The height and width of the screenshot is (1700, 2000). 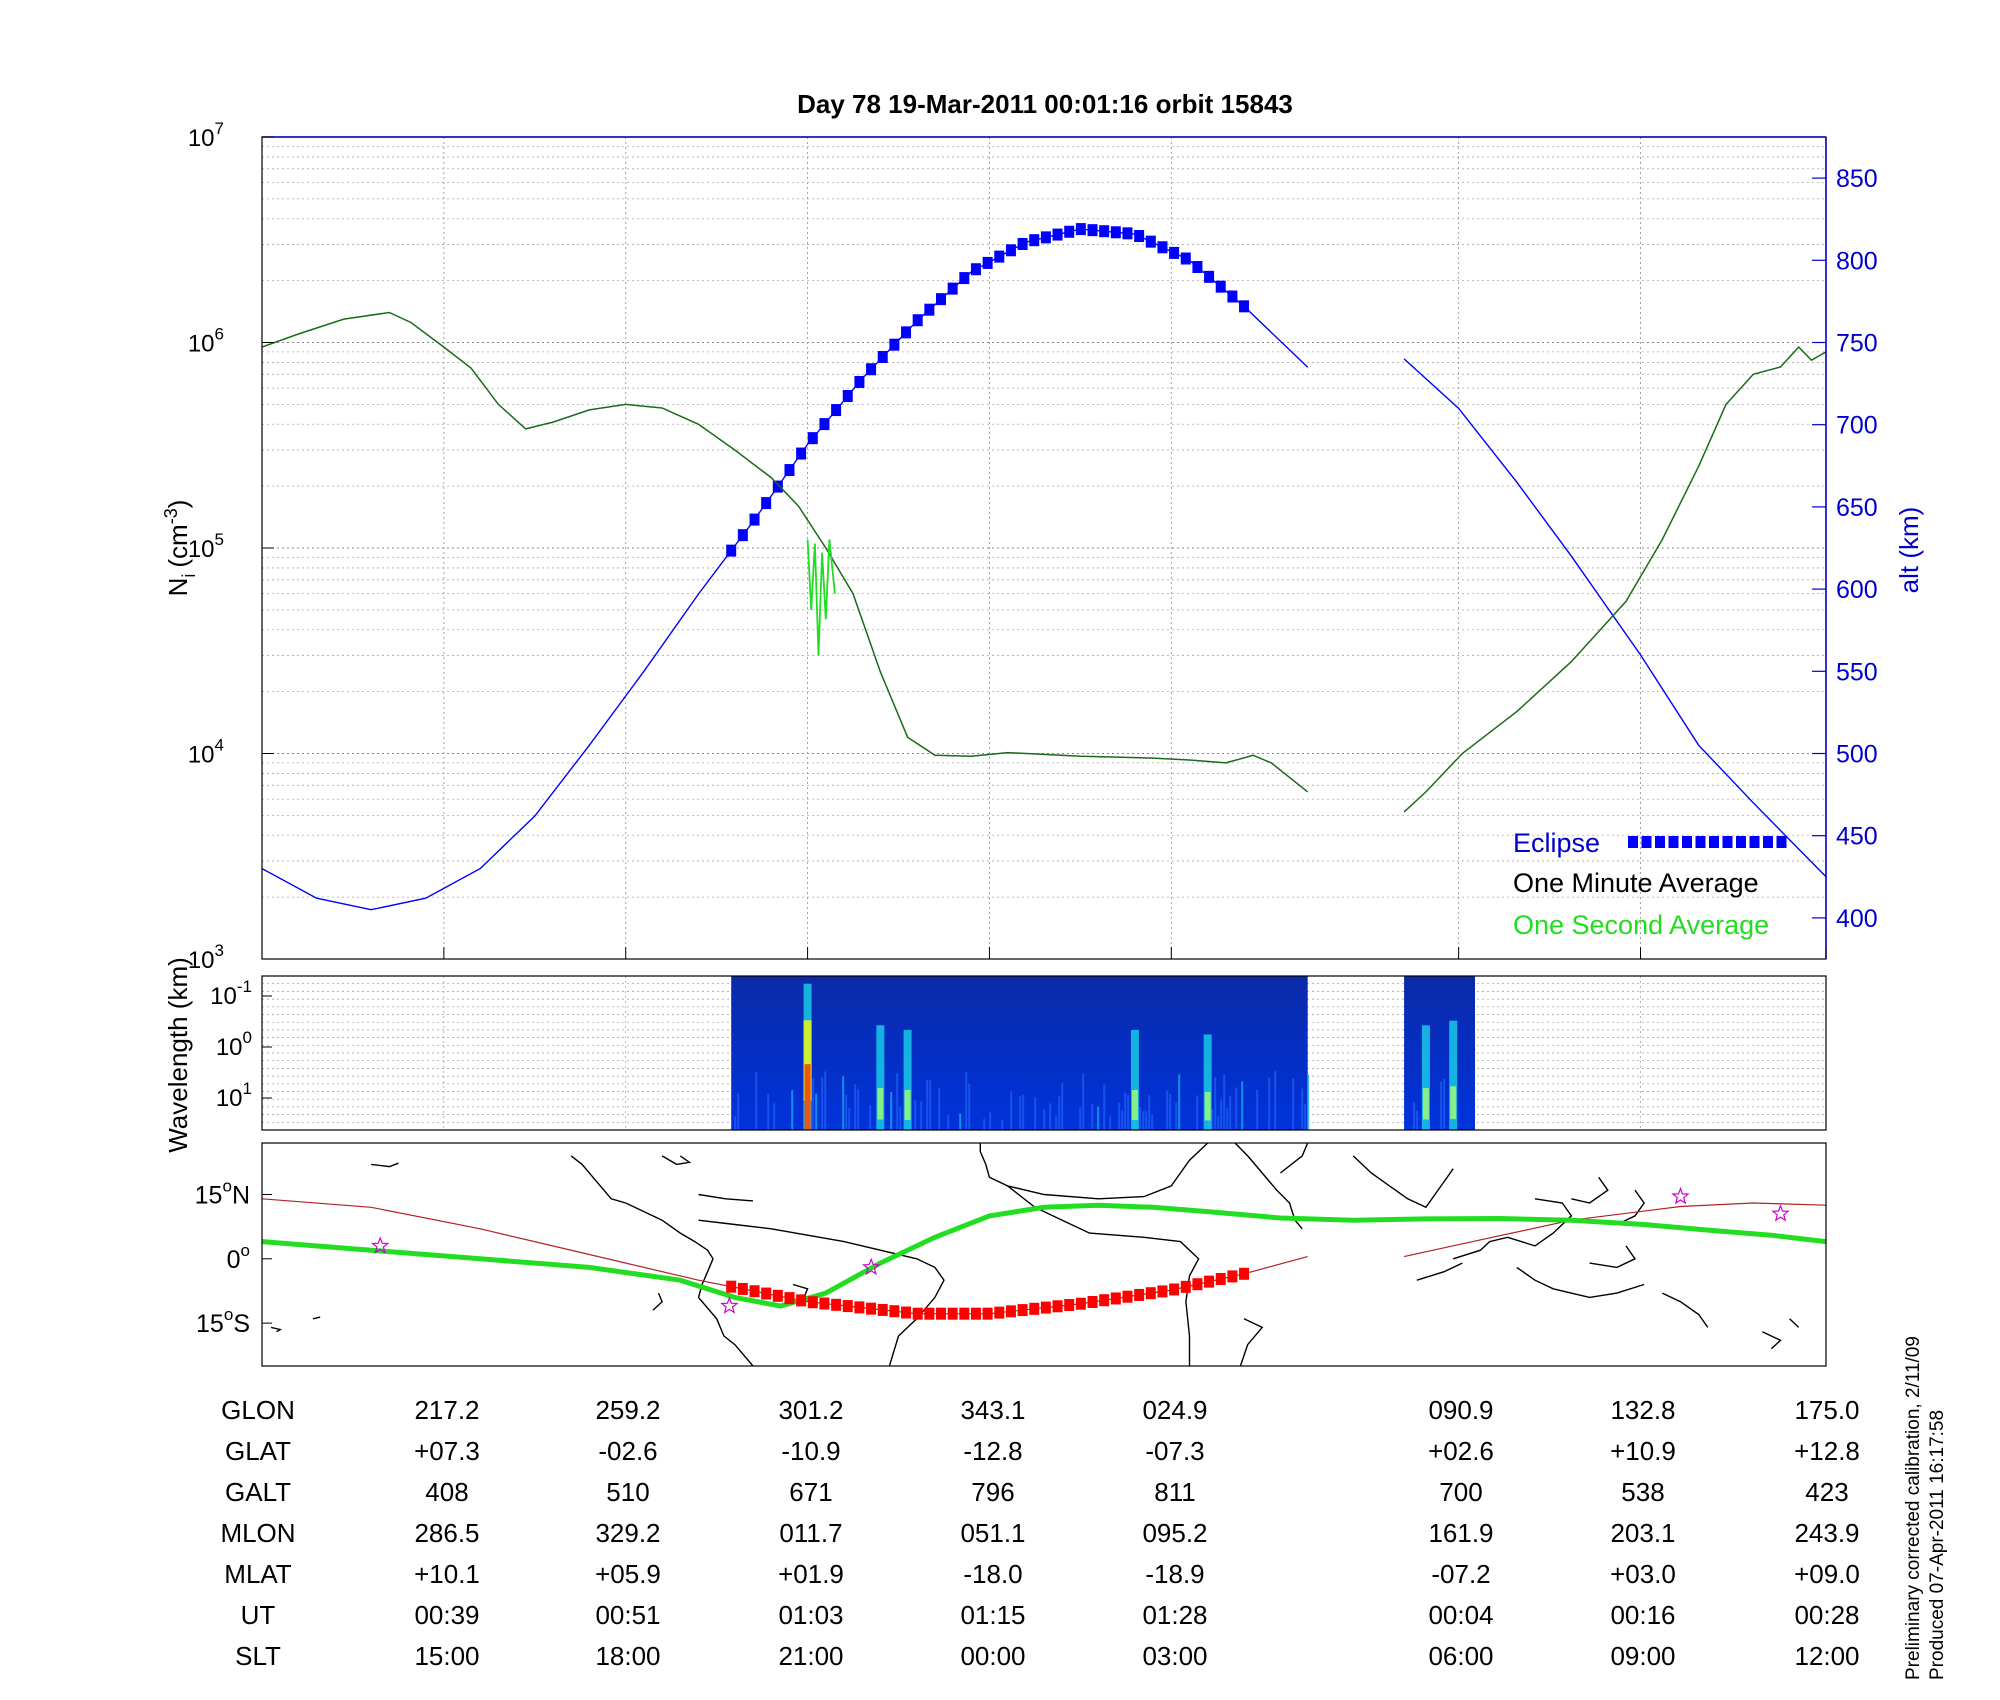 What do you see at coordinates (810, 1656) in the screenshot?
I see `table-cell: 21:00` at bounding box center [810, 1656].